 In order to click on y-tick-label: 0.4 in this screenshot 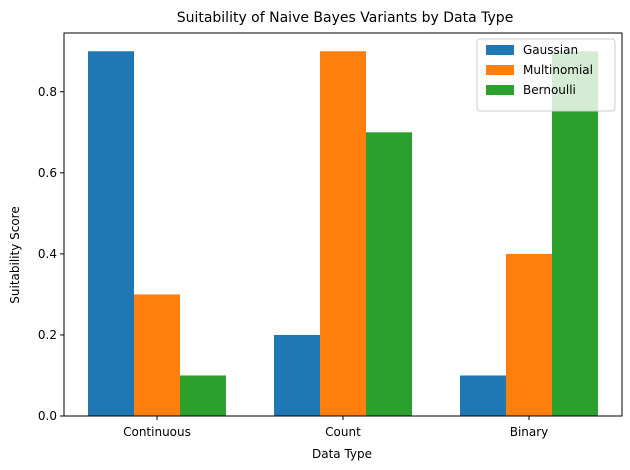, I will do `click(47, 254)`.